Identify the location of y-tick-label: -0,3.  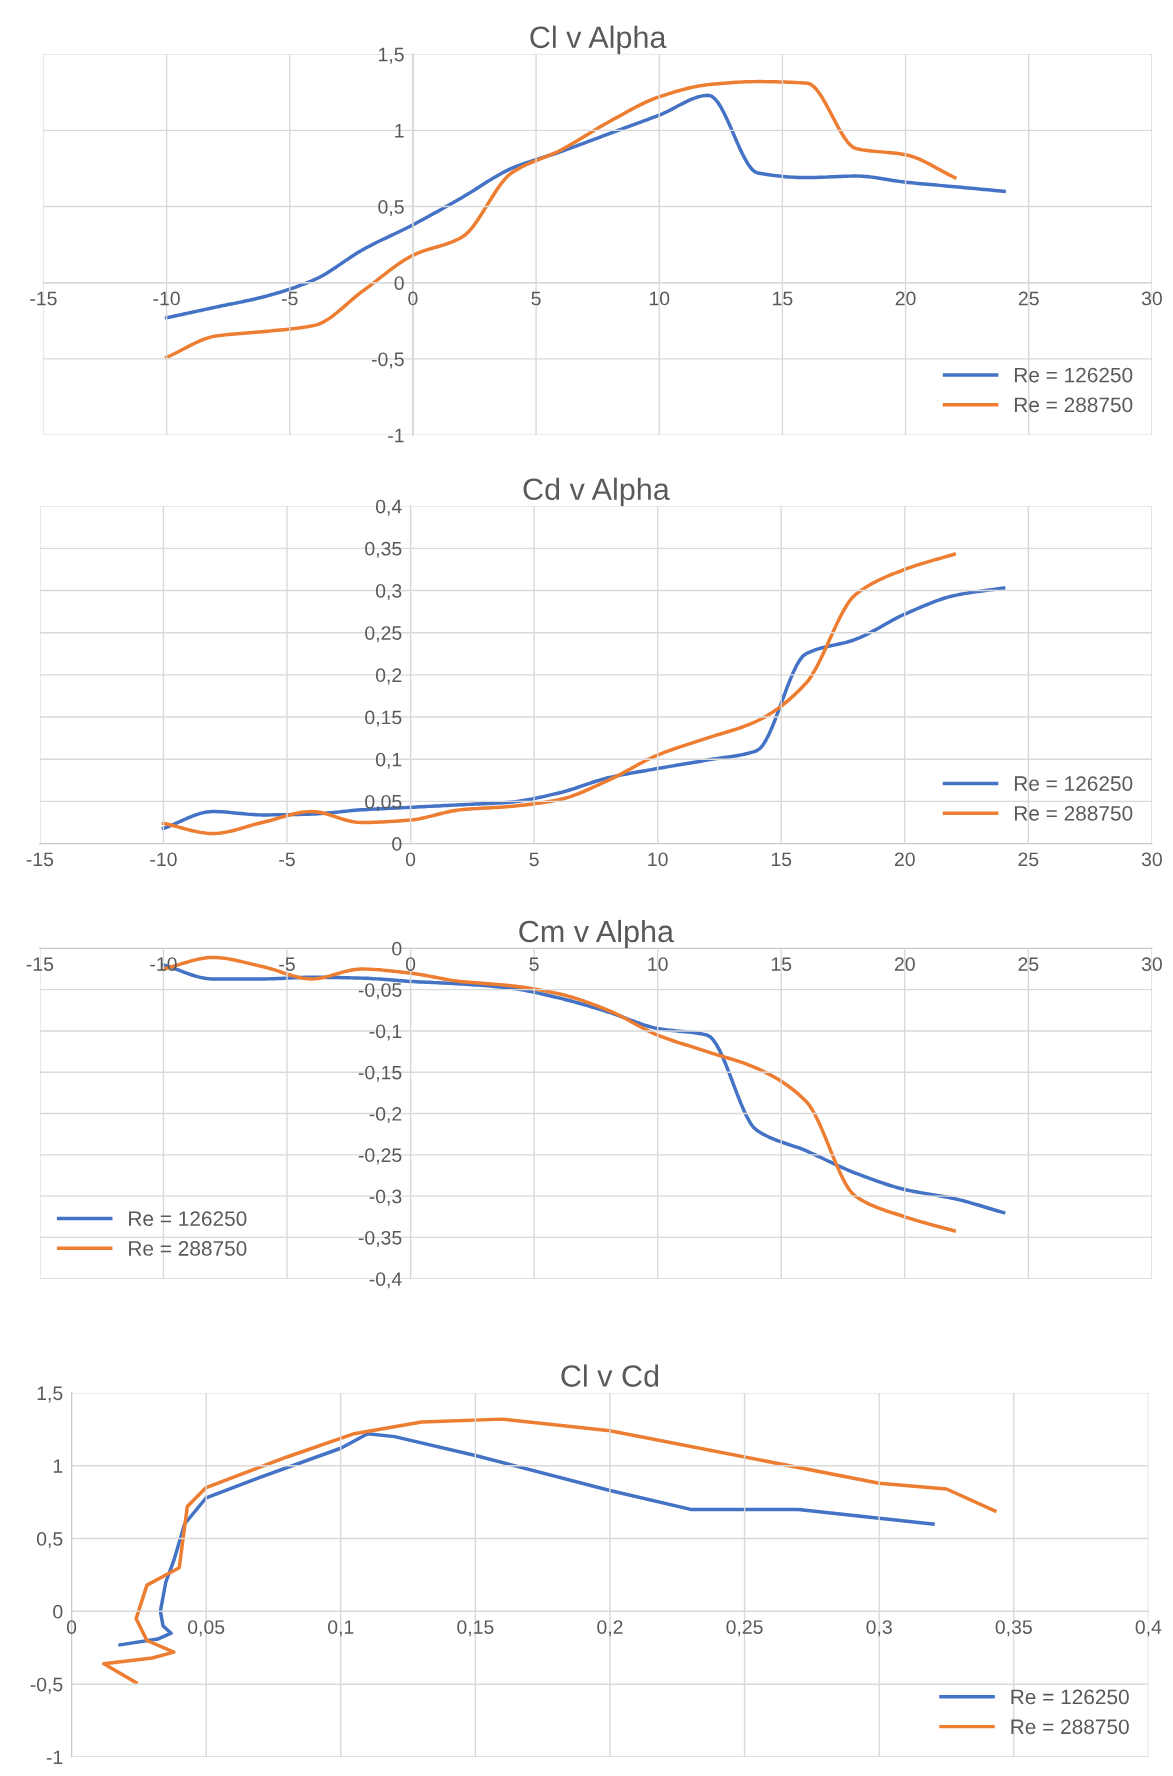
(385, 1197).